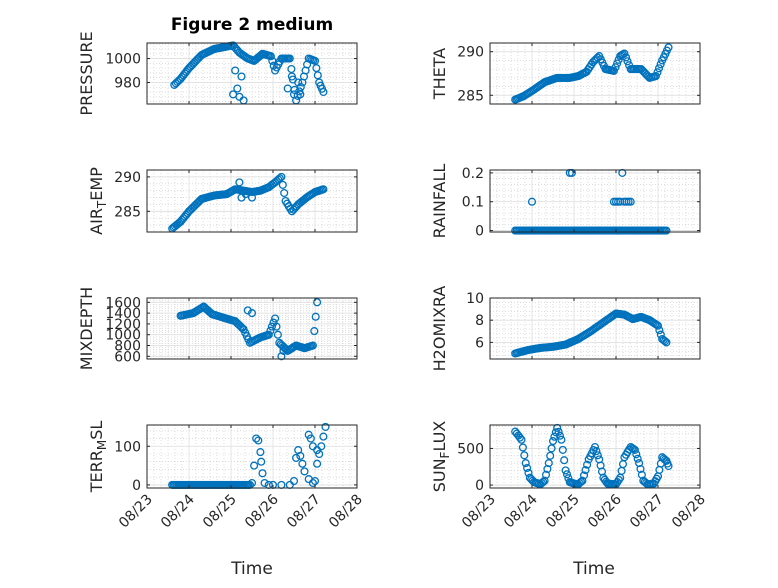  Describe the element at coordinates (127, 347) in the screenshot. I see `y-tick-label: 800` at that location.